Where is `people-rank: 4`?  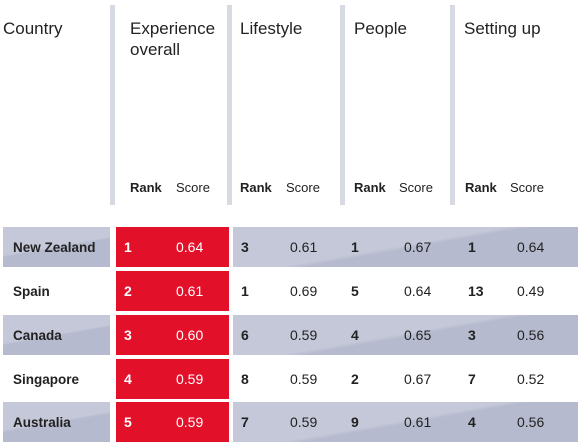 people-rank: 4 is located at coordinates (355, 335).